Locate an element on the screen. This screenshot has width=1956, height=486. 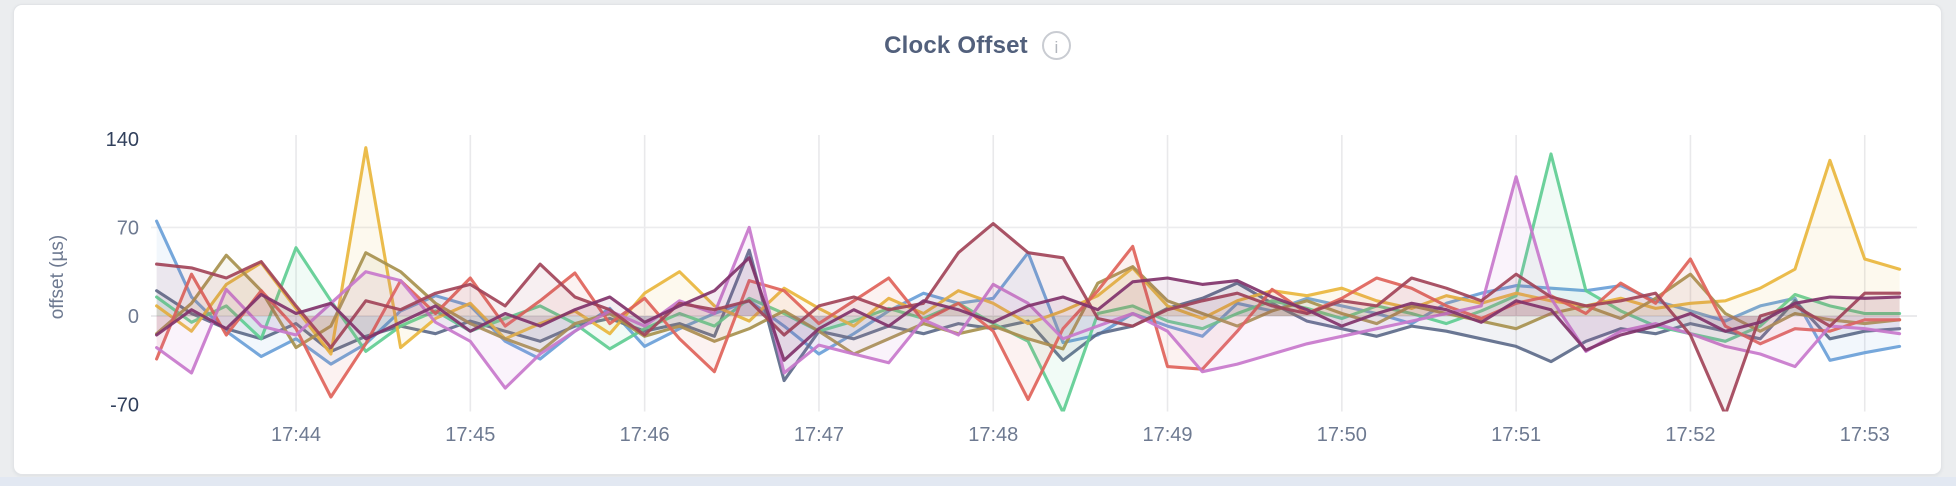
chart-title: Clock Offset is located at coordinates (956, 45).